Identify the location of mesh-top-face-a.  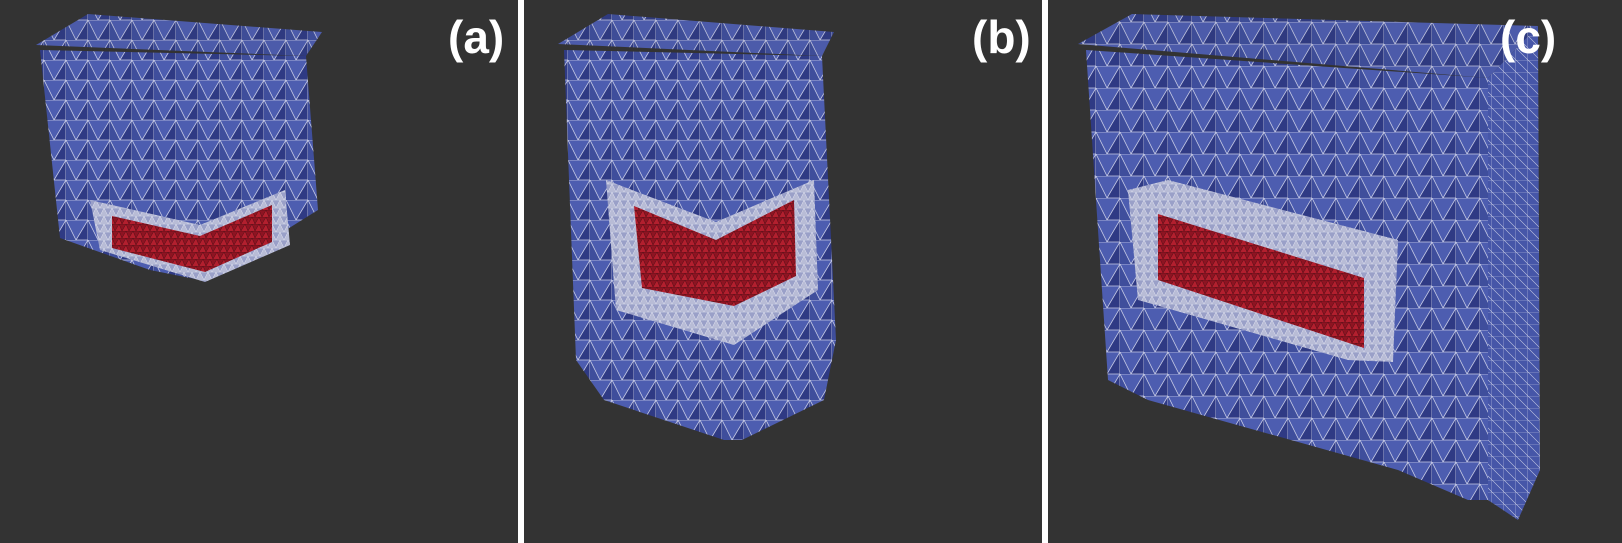
(179, 35).